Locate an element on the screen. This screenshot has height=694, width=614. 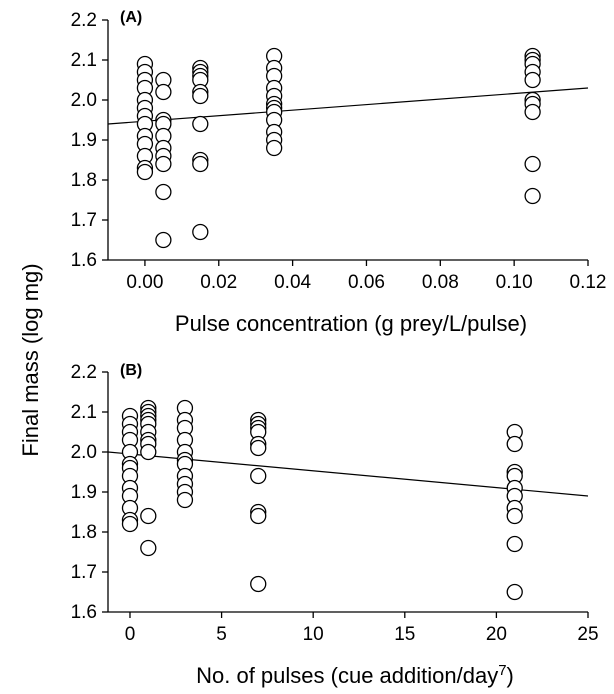
panel-b-x-axis-label: No. of pulses (cue addition/day7) is located at coordinates (355, 675).